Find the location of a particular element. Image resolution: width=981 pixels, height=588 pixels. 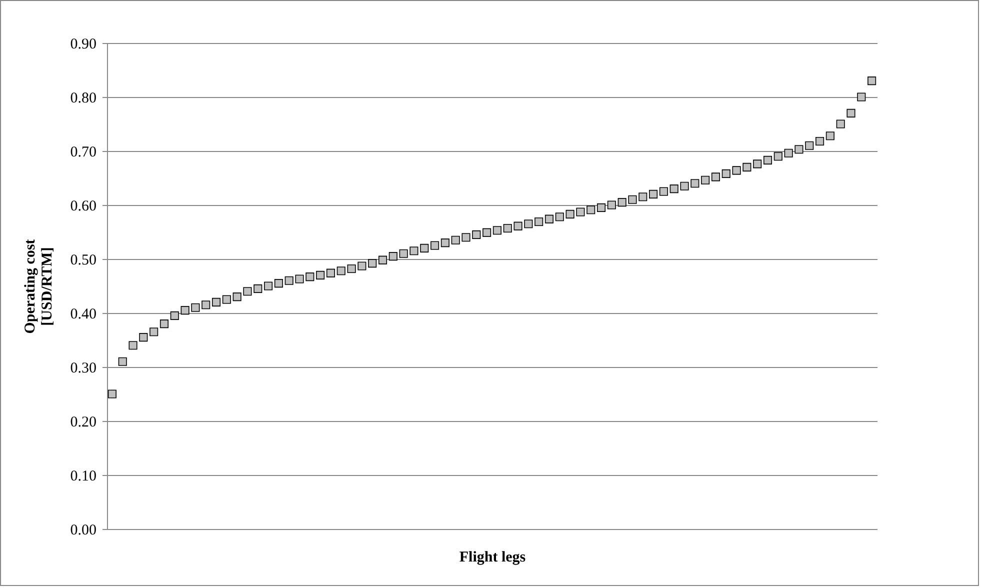

y-tick-label: 0.30 is located at coordinates (83, 368).